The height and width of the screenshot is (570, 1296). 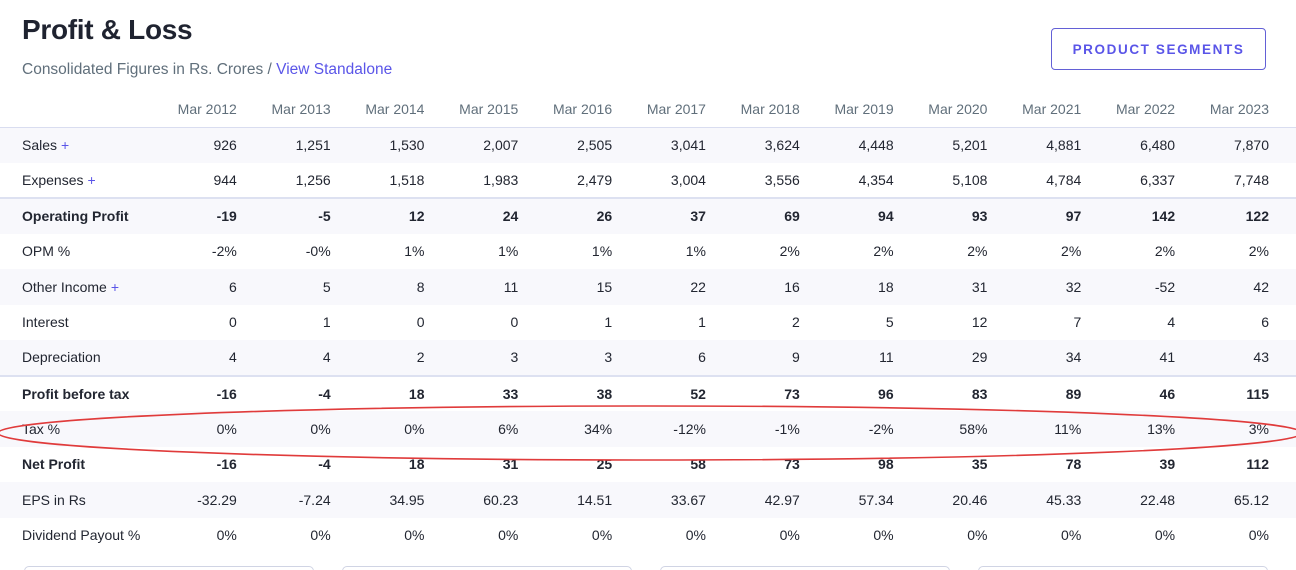 What do you see at coordinates (41, 428) in the screenshot?
I see `row-label: Tax %` at bounding box center [41, 428].